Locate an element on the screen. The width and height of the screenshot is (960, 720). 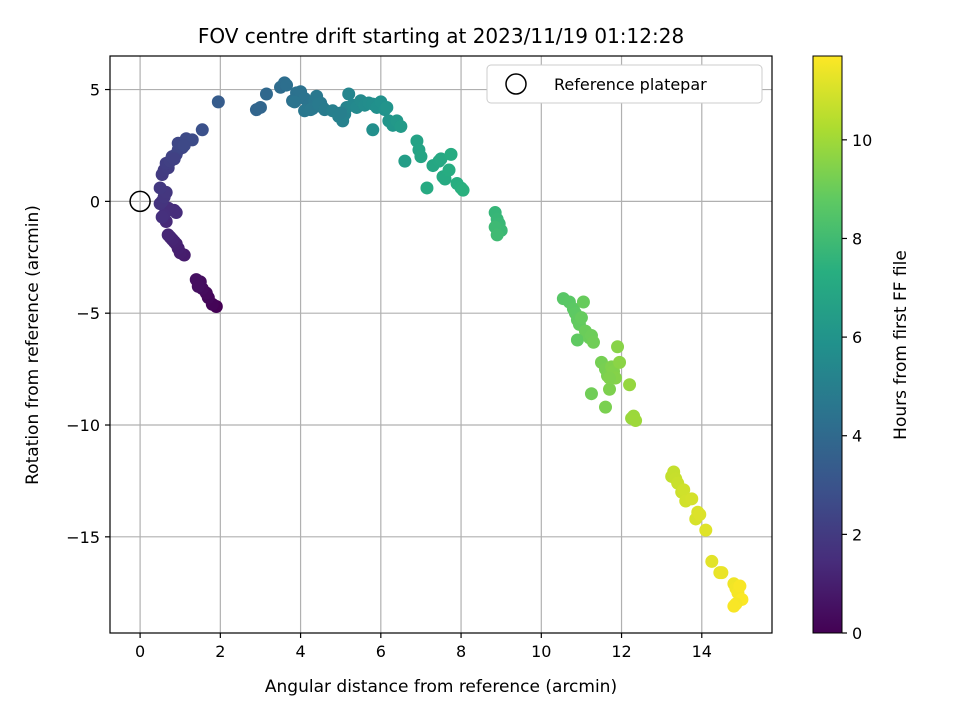
legend-reference-marker is located at coordinates (516, 84).